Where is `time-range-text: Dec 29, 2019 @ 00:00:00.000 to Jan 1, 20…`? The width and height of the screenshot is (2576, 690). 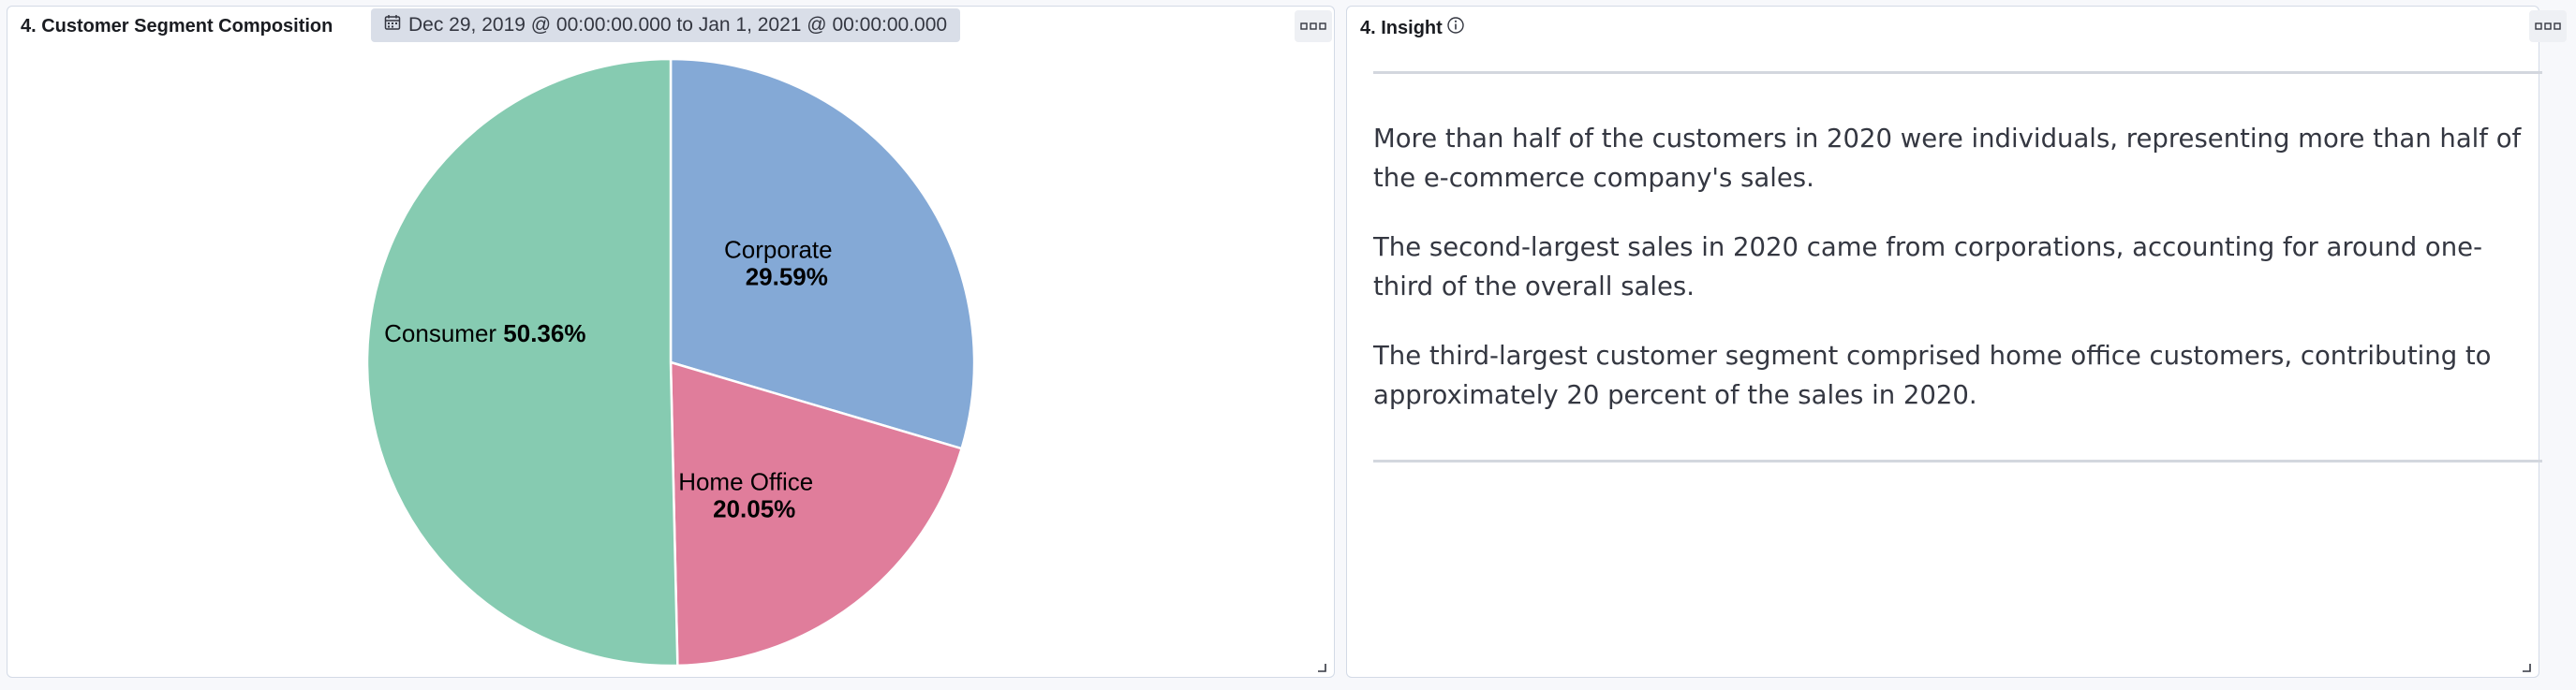
time-range-text: Dec 29, 2019 @ 00:00:00.000 to Jan 1, 20… is located at coordinates (678, 25).